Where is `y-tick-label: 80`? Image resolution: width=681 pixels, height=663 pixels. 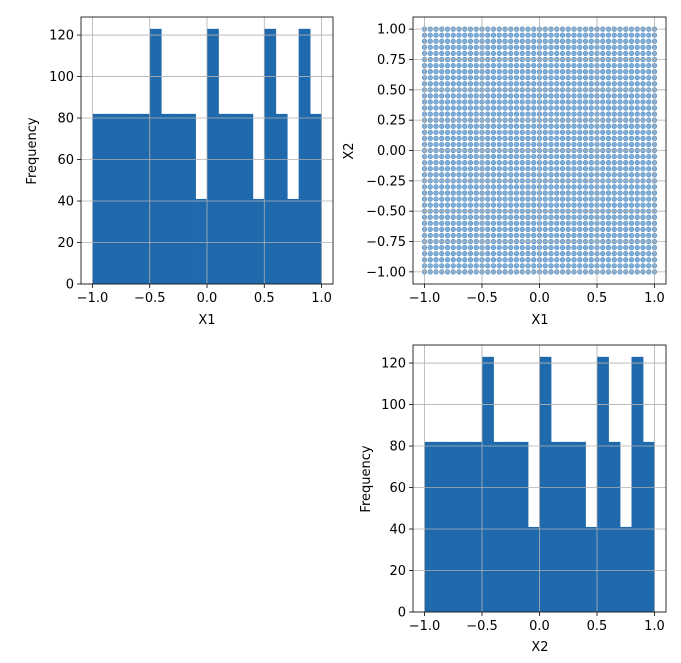
y-tick-label: 80 is located at coordinates (397, 447).